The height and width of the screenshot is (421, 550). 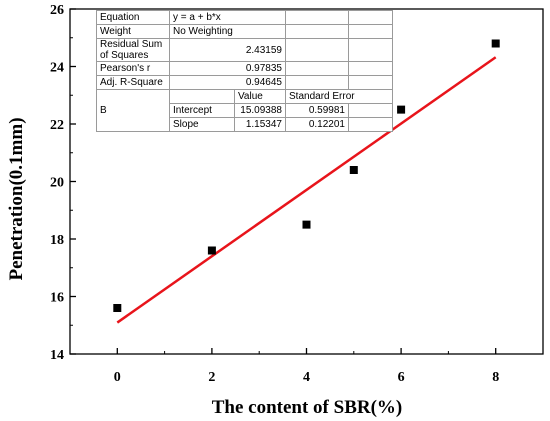 I want to click on table-row: Weight No Weighting, so click(x=244, y=31).